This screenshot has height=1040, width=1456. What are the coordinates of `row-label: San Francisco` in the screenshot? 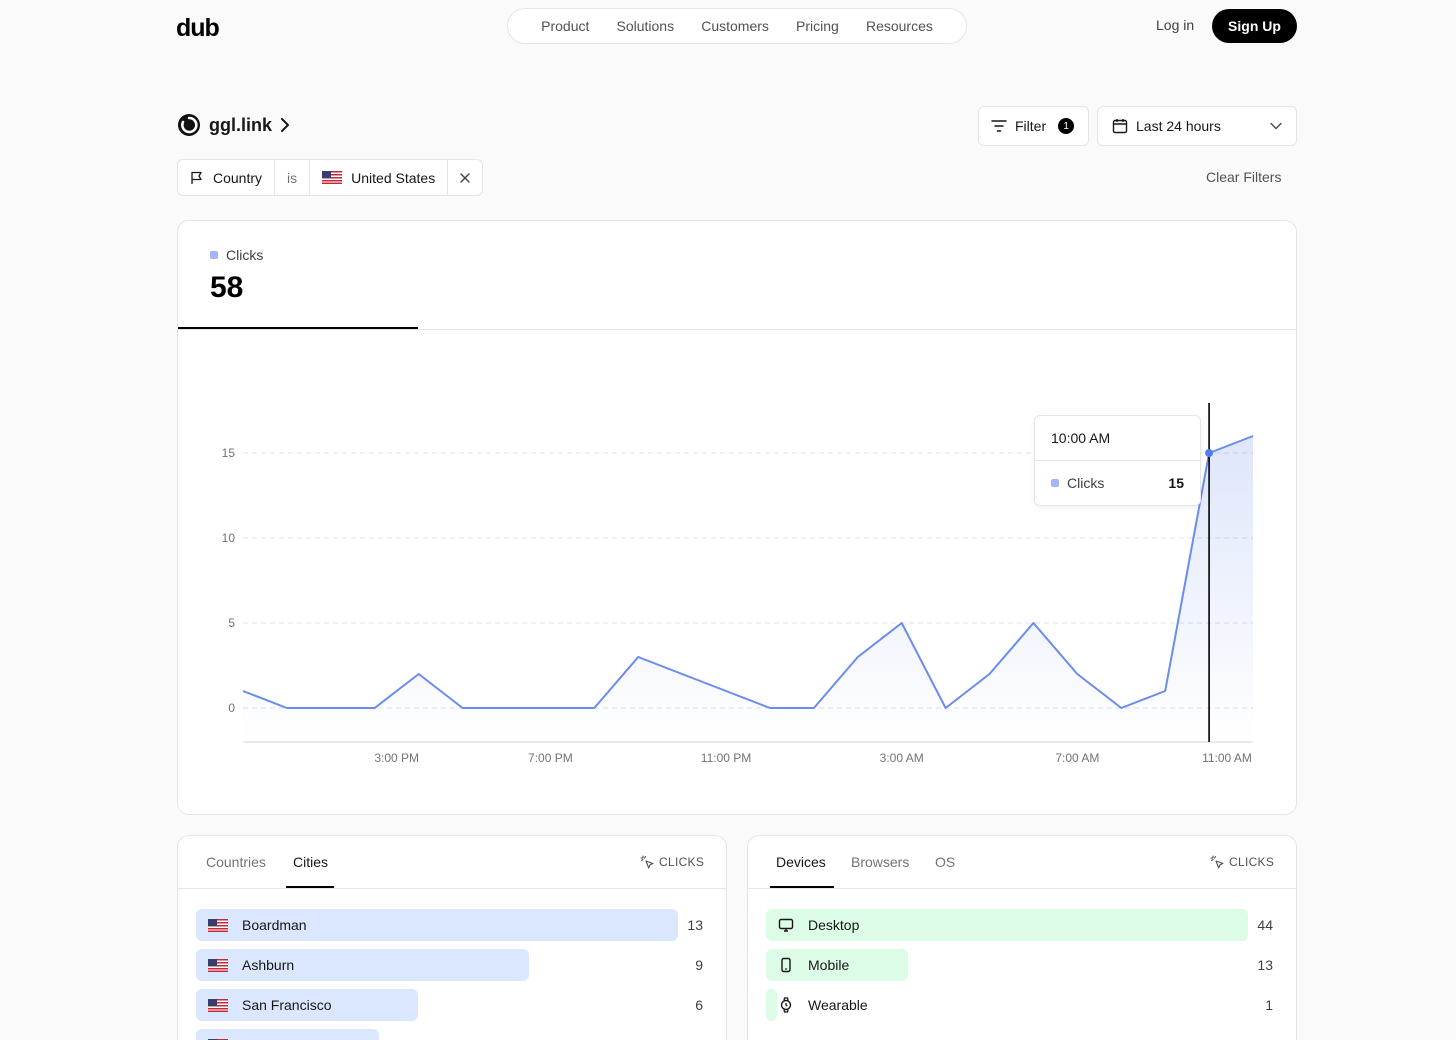 It's located at (287, 1005).